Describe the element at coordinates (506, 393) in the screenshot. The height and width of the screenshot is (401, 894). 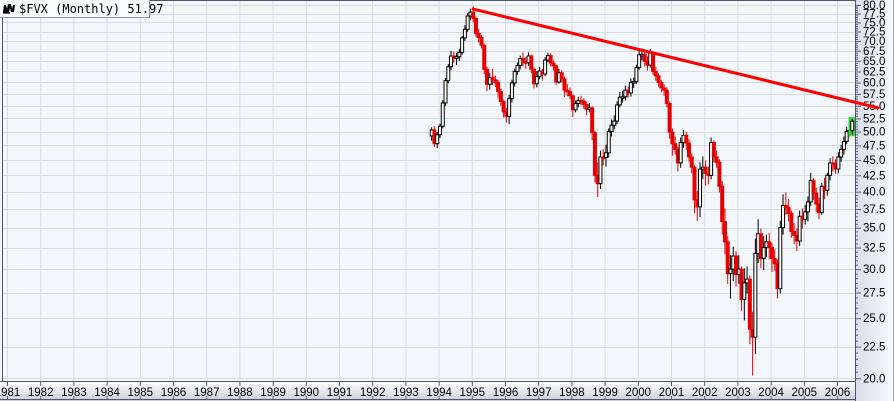
I see `x-axis-label: 1996` at that location.